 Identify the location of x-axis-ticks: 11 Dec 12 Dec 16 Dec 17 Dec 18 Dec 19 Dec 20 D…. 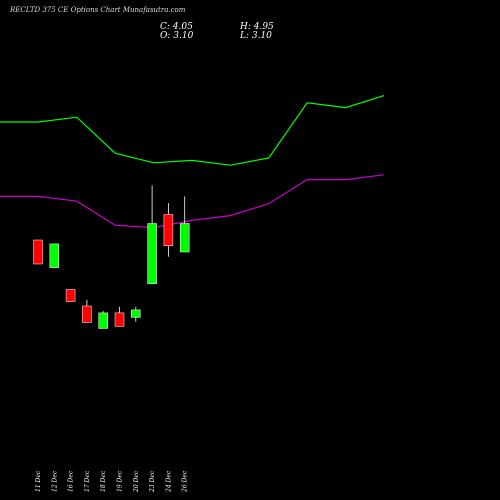
(112, 481).